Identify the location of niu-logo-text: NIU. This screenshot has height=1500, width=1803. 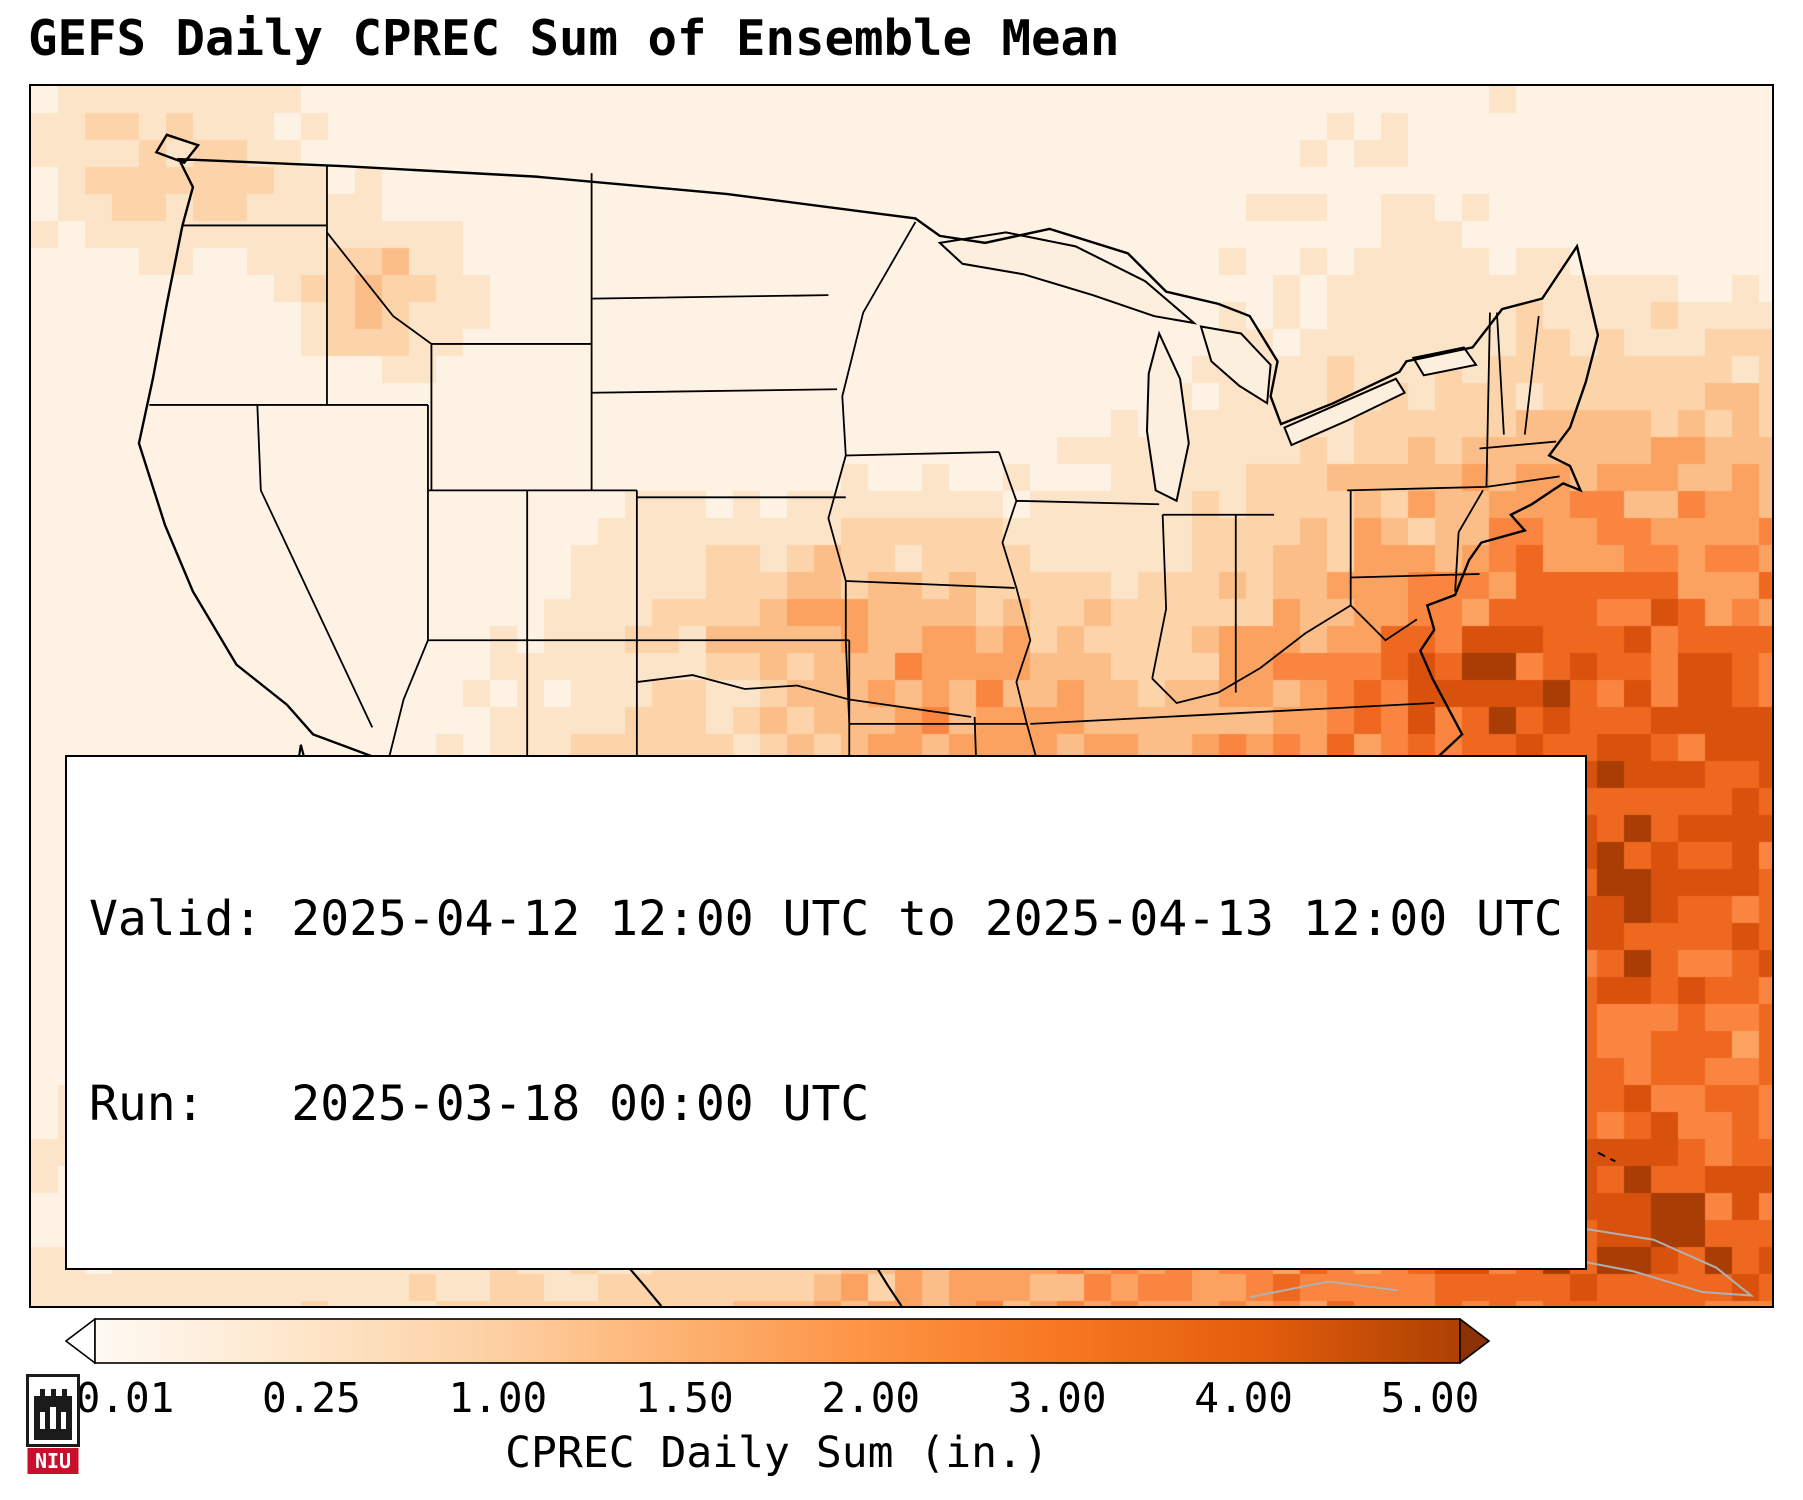
(53, 1461).